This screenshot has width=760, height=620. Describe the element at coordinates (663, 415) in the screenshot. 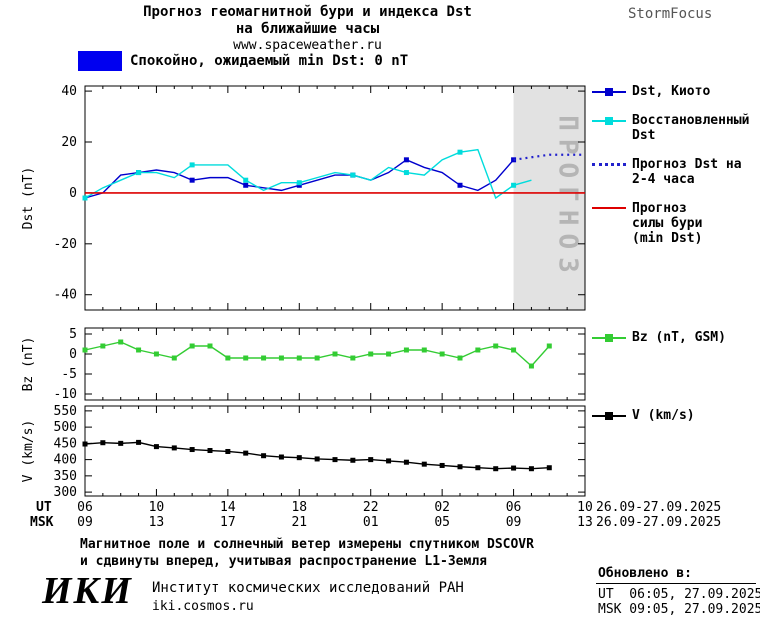

I see `legend-label-v: V (km/s)` at that location.